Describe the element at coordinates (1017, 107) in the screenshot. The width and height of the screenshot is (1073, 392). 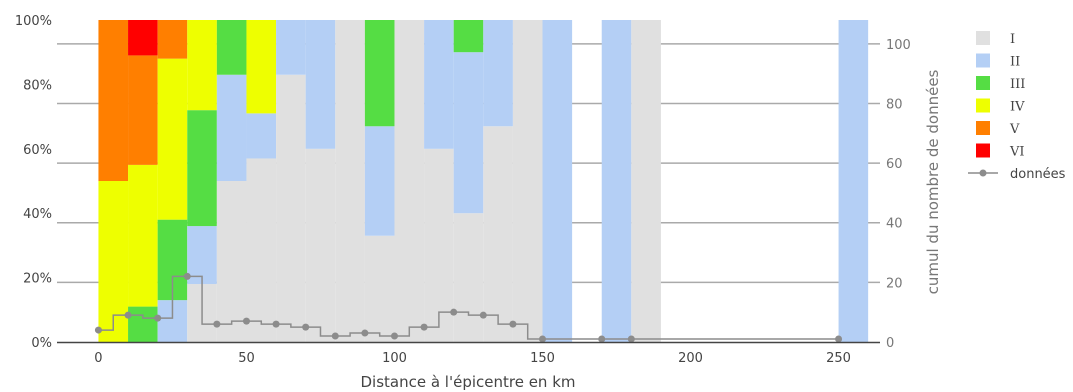
I see `legend-label: IV` at that location.